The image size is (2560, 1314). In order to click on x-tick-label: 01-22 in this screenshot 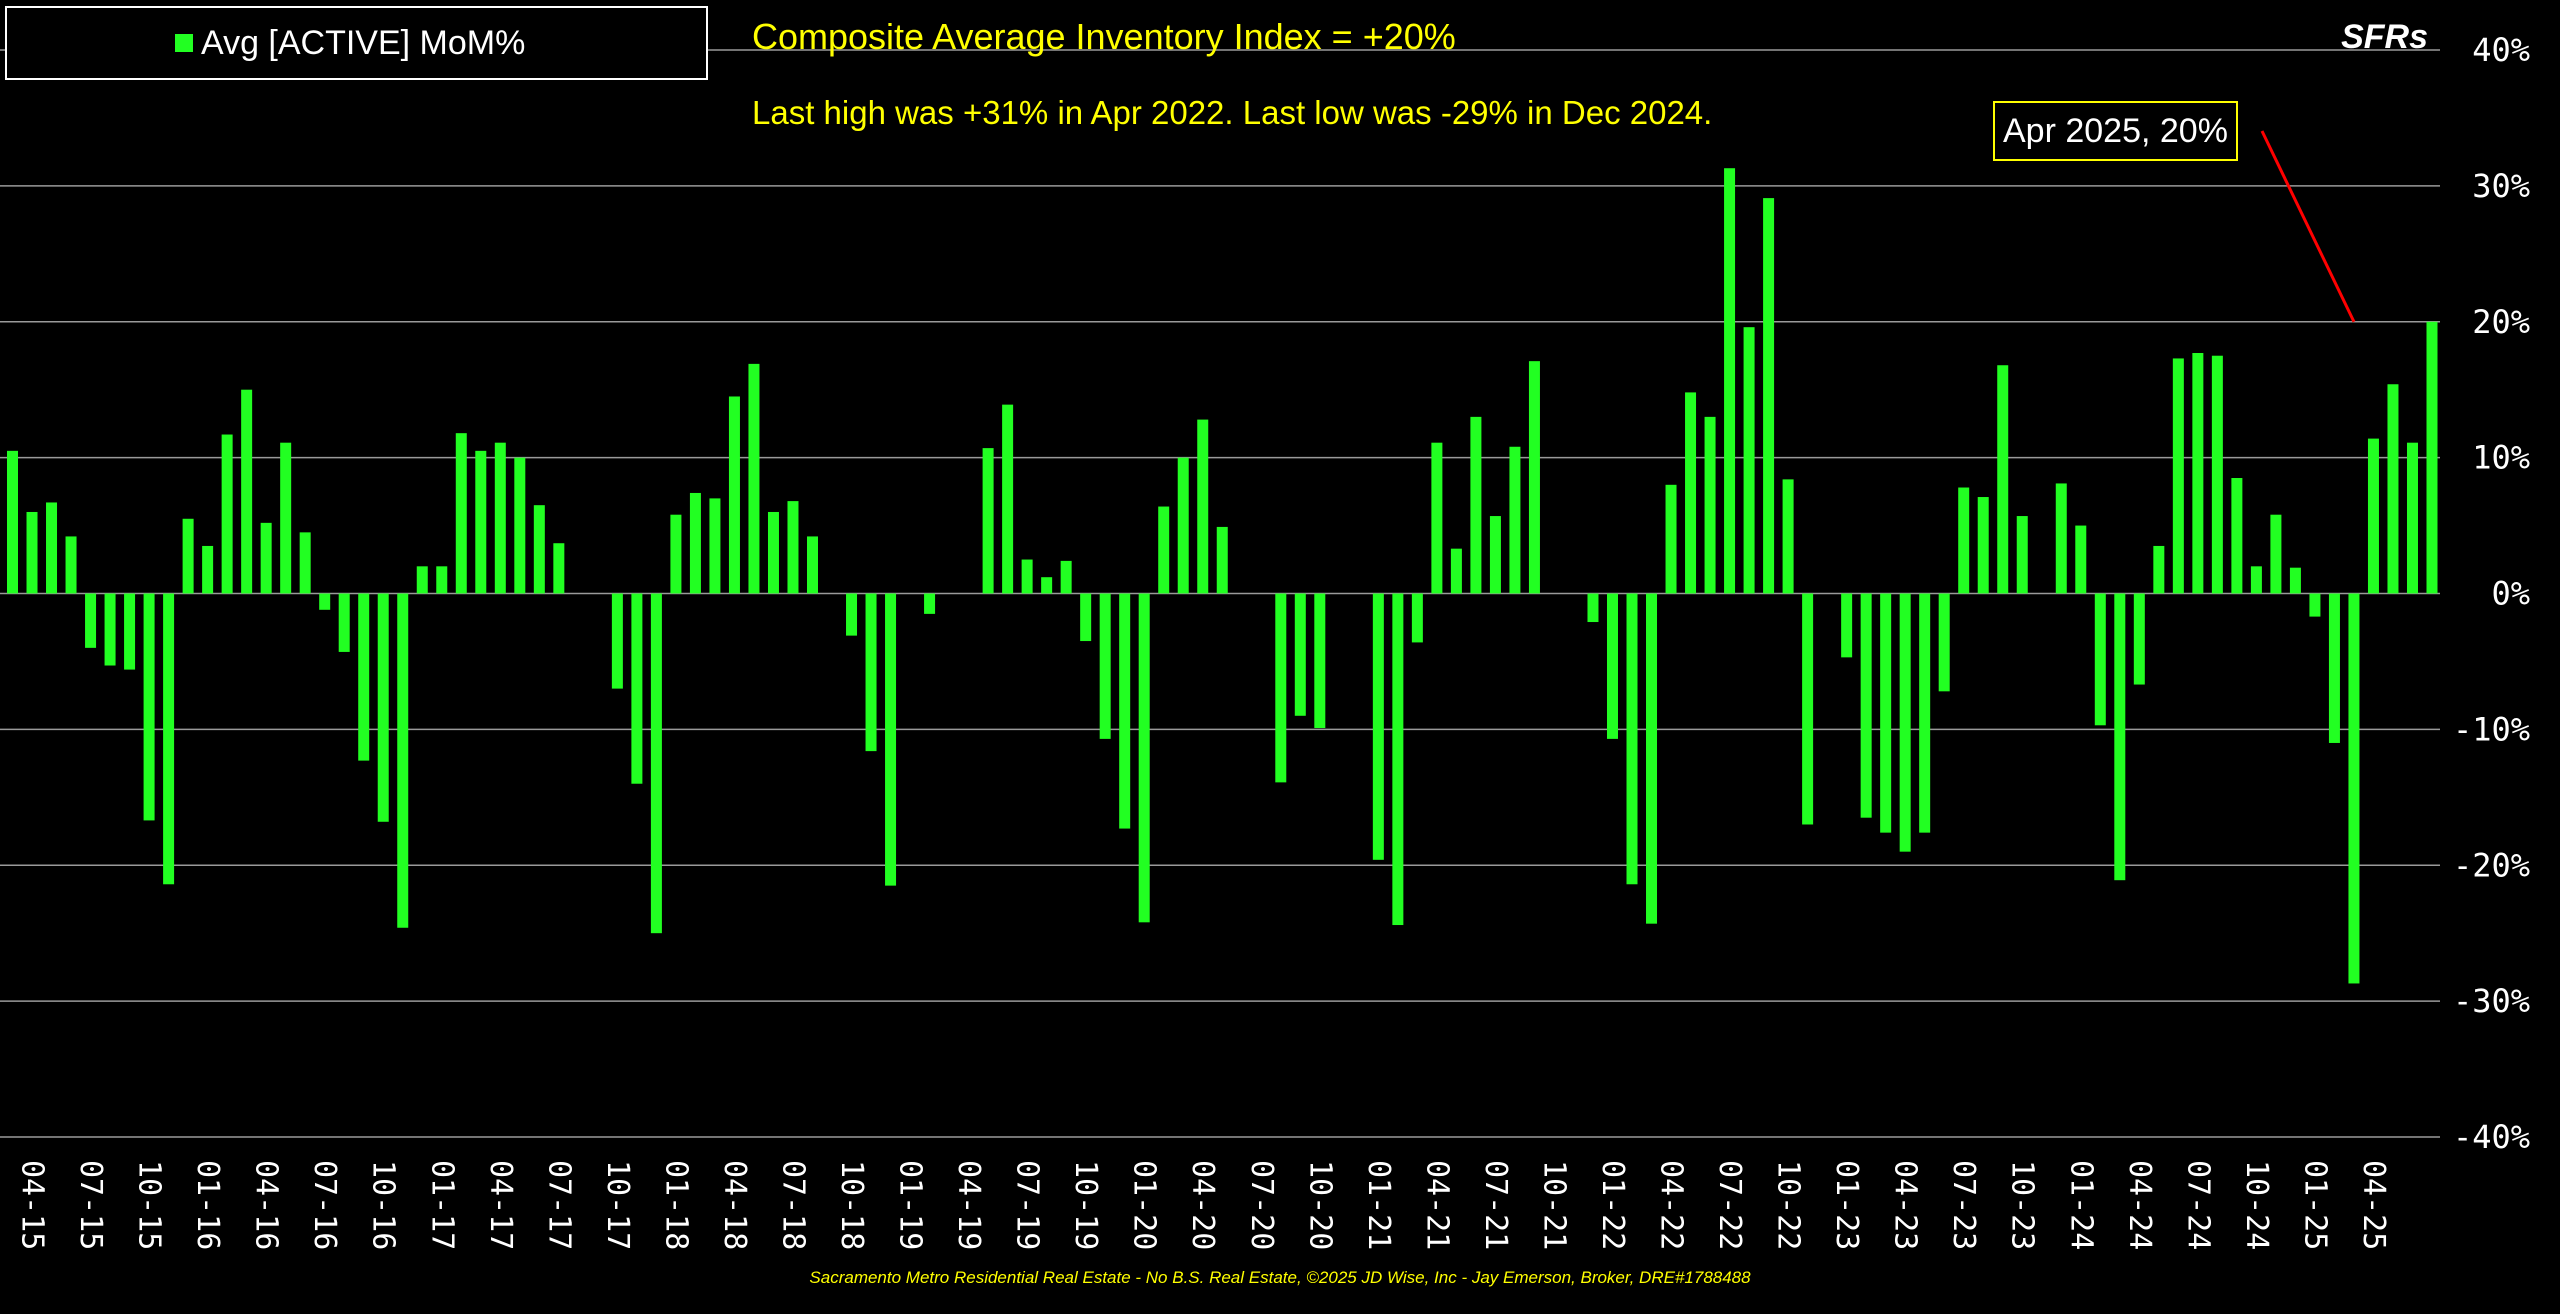, I will do `click(1612, 1205)`.